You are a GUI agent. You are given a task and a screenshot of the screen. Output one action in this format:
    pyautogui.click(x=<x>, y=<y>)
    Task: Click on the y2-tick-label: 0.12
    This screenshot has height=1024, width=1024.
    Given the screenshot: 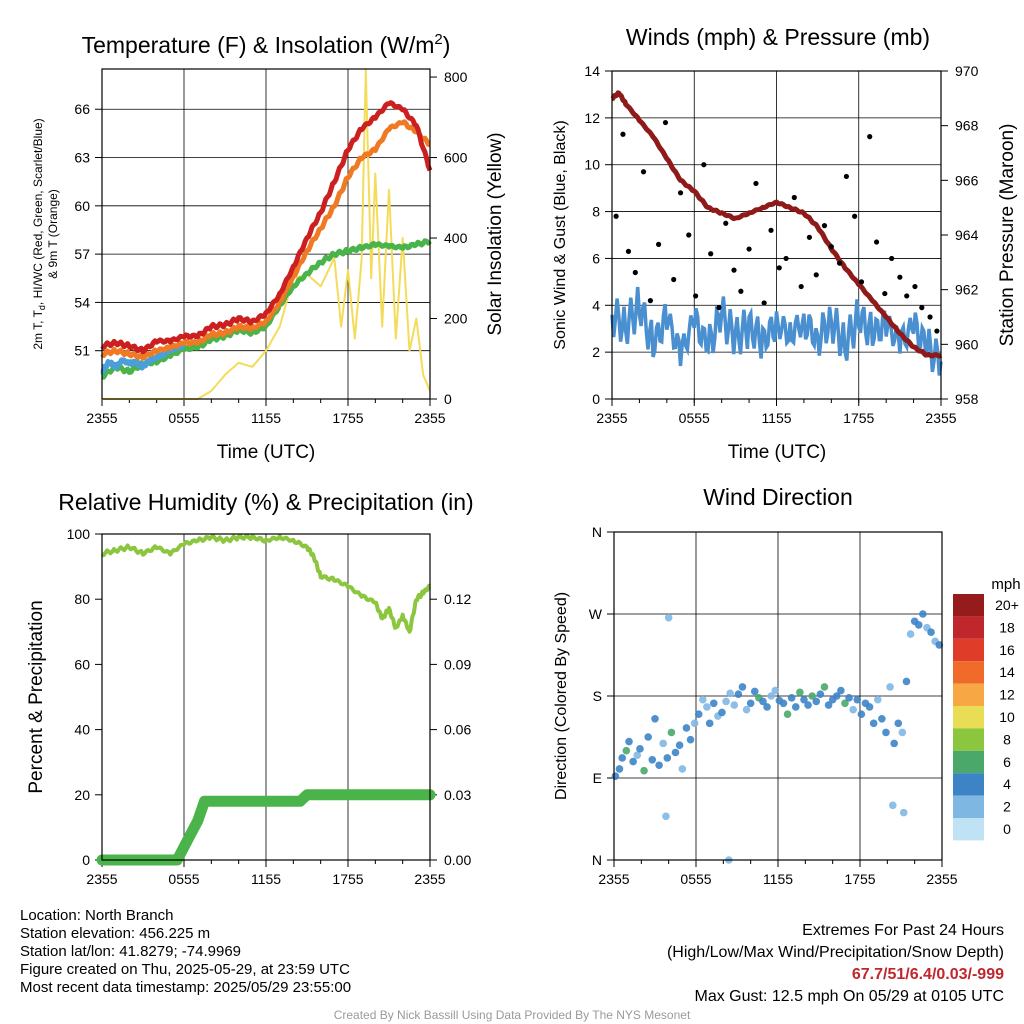 What is the action you would take?
    pyautogui.click(x=457, y=599)
    